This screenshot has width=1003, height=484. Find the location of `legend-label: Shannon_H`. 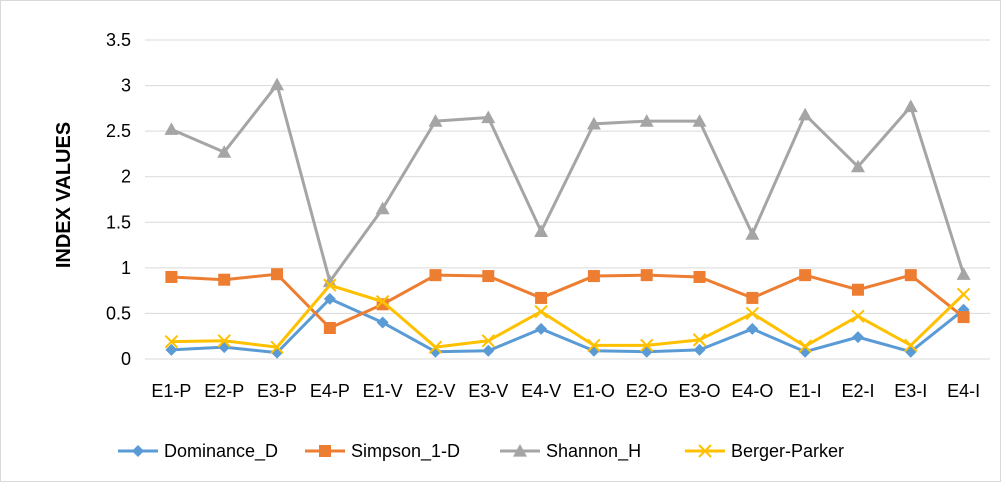

legend-label: Shannon_H is located at coordinates (593, 451).